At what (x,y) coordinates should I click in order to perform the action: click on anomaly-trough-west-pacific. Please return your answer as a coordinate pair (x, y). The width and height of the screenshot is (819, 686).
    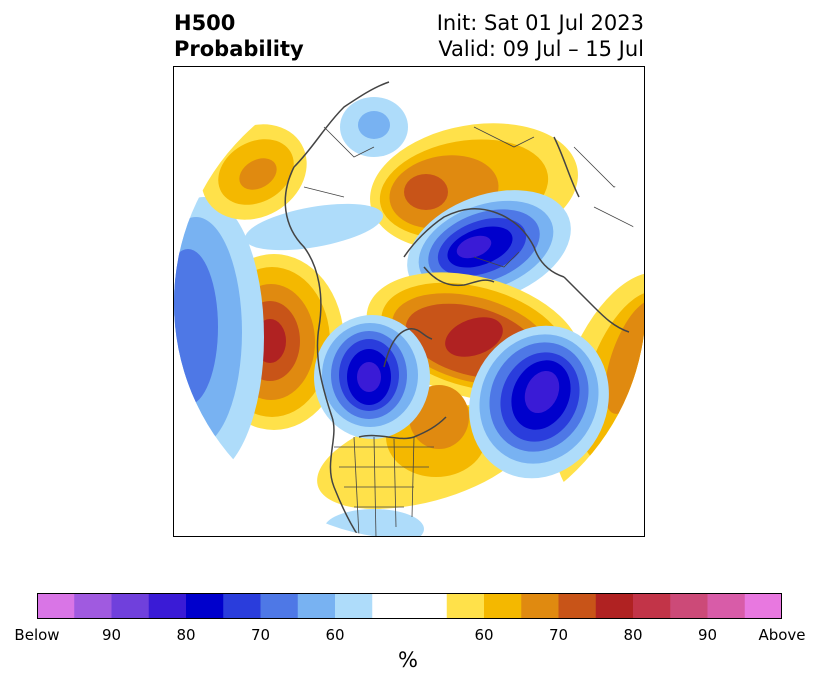
    Looking at the image, I should click on (219, 337).